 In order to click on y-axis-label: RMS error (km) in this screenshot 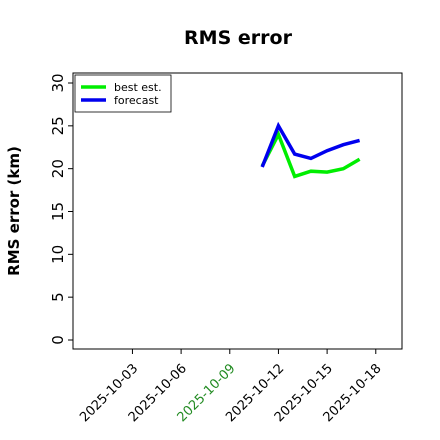, I will do `click(14, 211)`.